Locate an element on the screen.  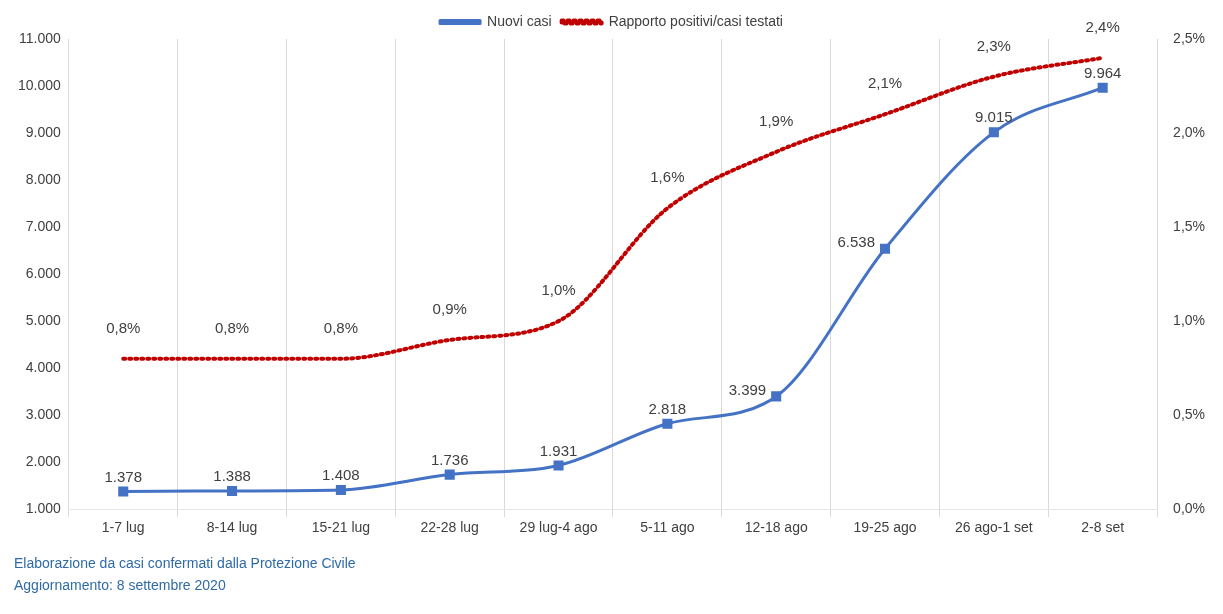
data-label: 3.399 is located at coordinates (747, 389).